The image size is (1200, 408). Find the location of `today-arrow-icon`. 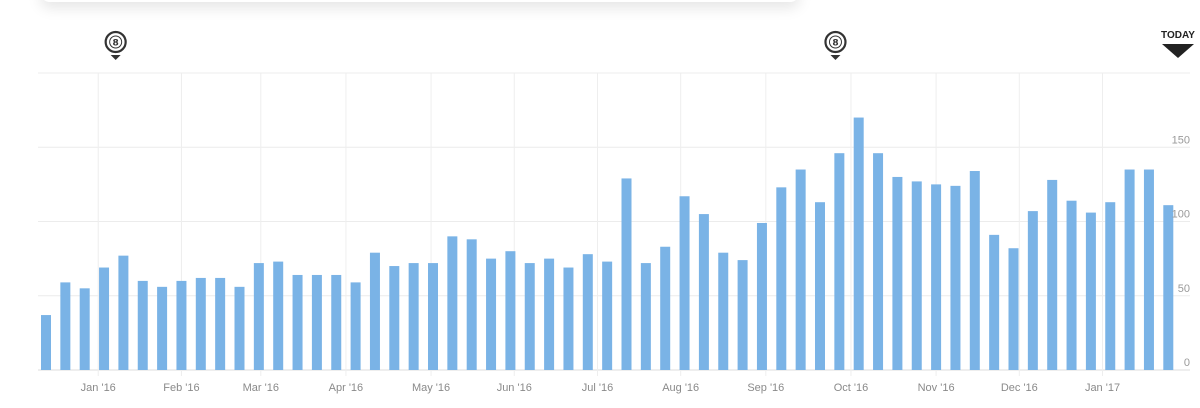

today-arrow-icon is located at coordinates (1178, 51).